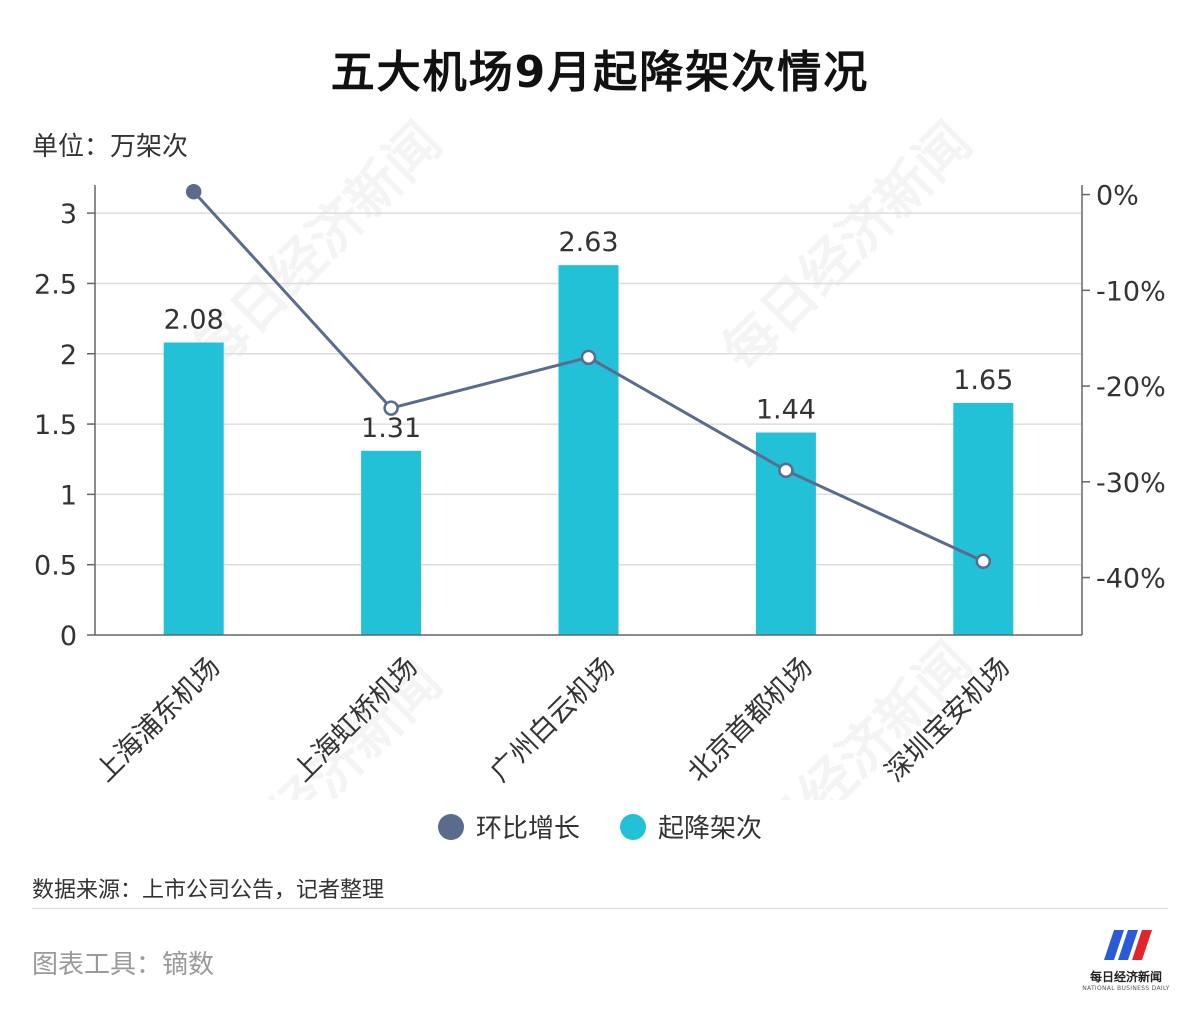 This screenshot has height=1020, width=1200. I want to click on bar-label-2: 2.63, so click(588, 242).